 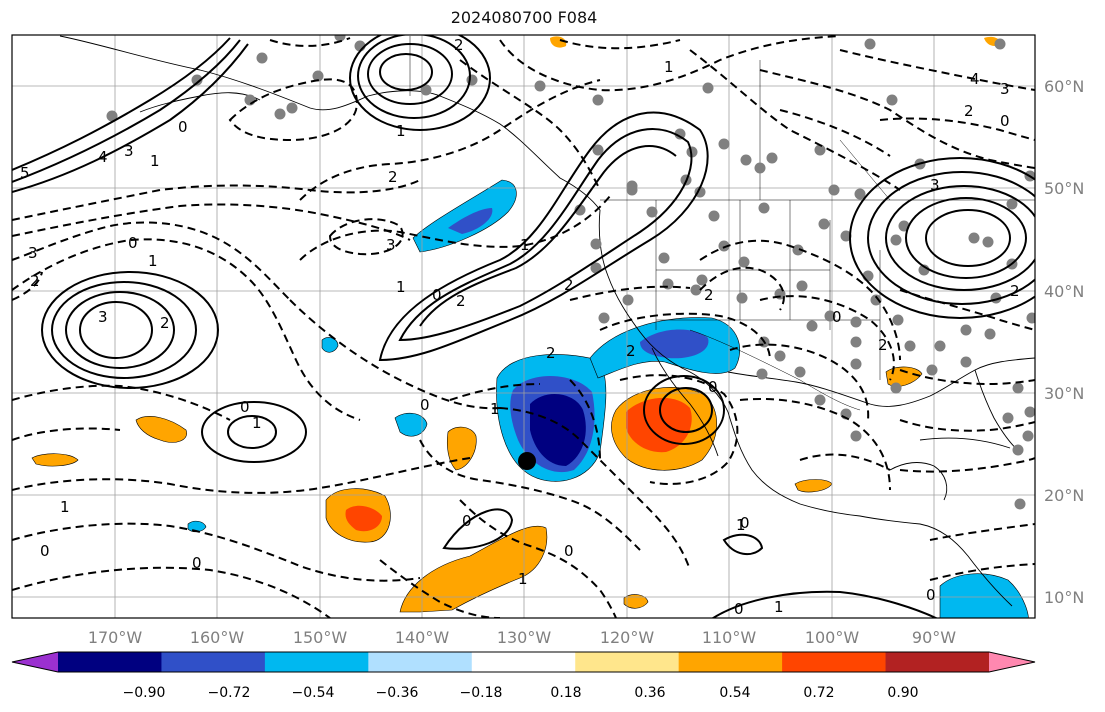 I want to click on lon-label-90w: 90°W, so click(x=934, y=637).